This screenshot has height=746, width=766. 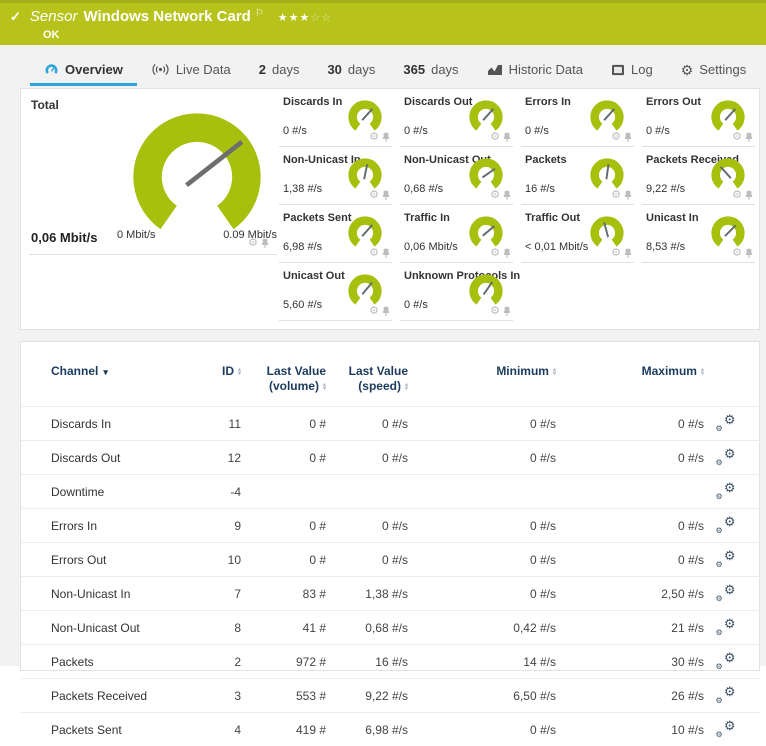 What do you see at coordinates (294, 18) in the screenshot?
I see `star-filled: ★★★` at bounding box center [294, 18].